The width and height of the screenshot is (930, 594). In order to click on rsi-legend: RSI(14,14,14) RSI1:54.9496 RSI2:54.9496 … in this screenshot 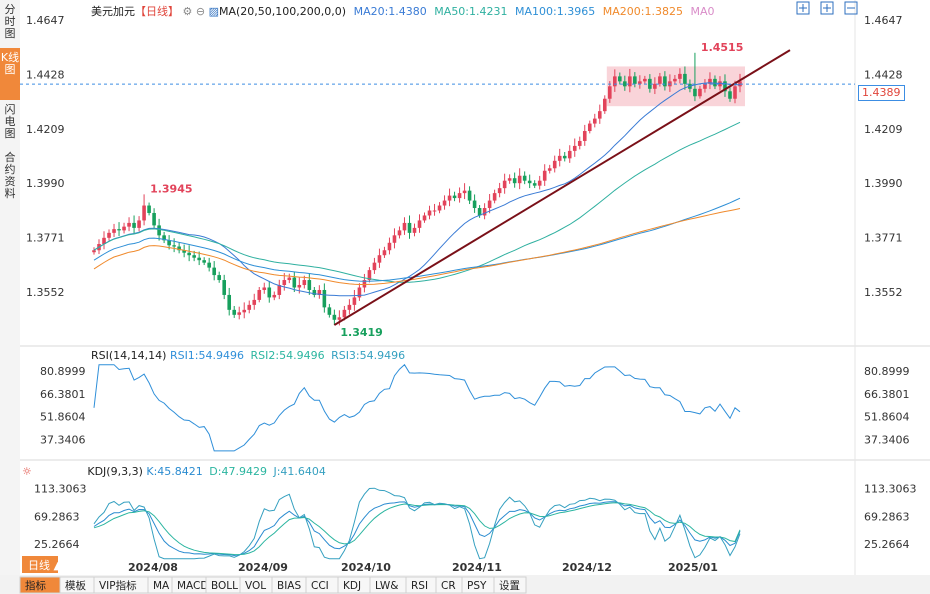, I will do `click(248, 355)`.